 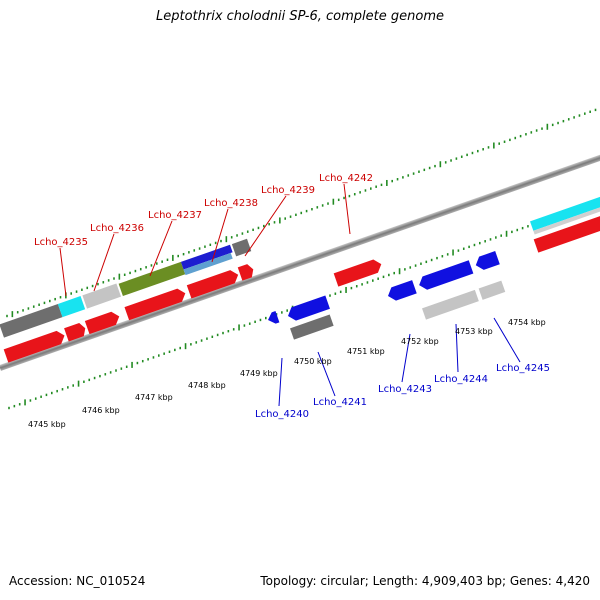 I want to click on accession-text: Accession: NC_010524, so click(x=77, y=581).